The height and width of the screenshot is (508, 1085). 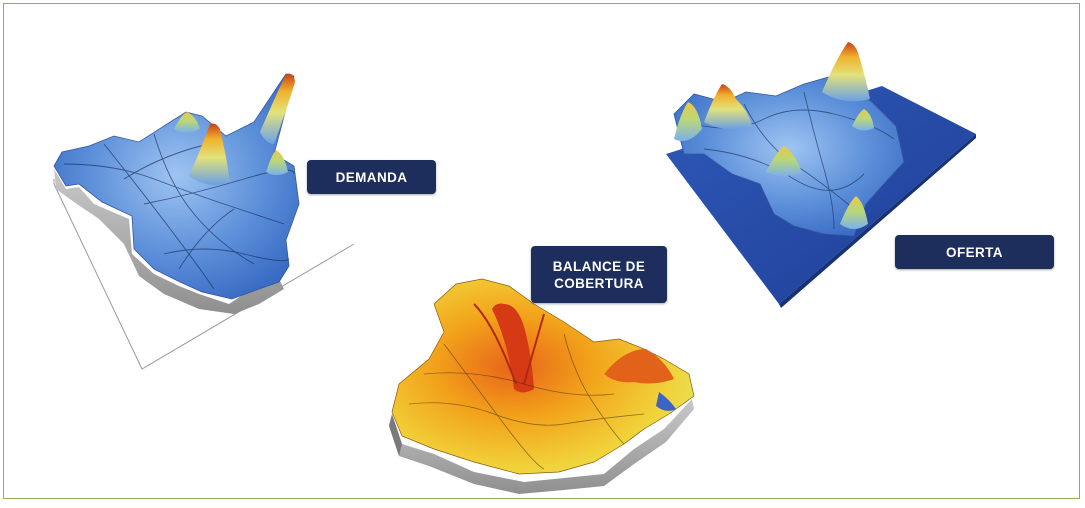 I want to click on coverage-balance-label: BALANCE DE COBERTURA, so click(x=599, y=274).